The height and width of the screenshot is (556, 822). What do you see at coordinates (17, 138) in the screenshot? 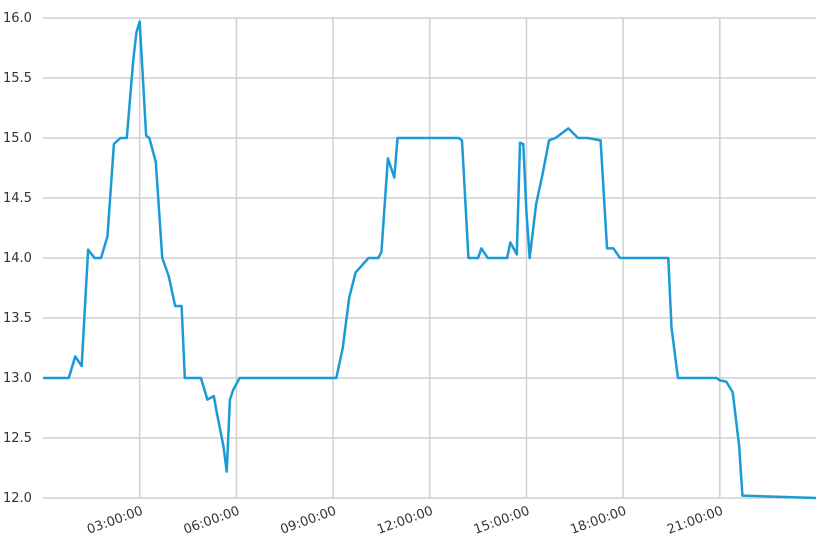
I see `y-tick-label: 15.0` at bounding box center [17, 138].